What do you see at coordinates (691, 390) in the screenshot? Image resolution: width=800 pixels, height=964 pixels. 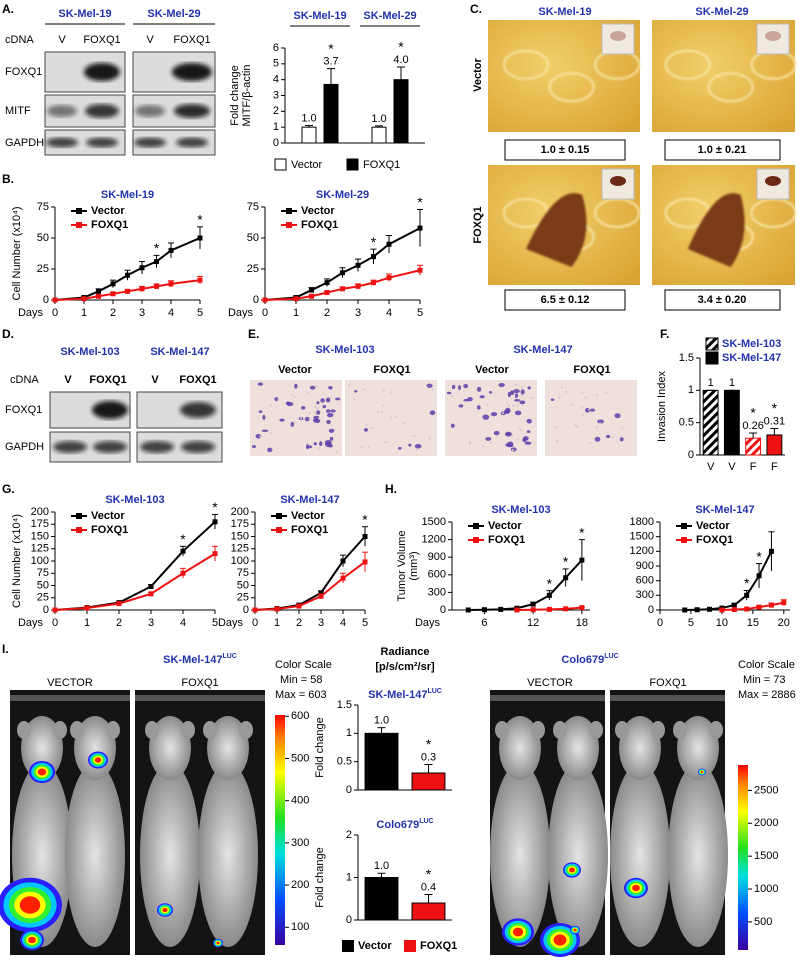 I see `y-tick-label: 1` at bounding box center [691, 390].